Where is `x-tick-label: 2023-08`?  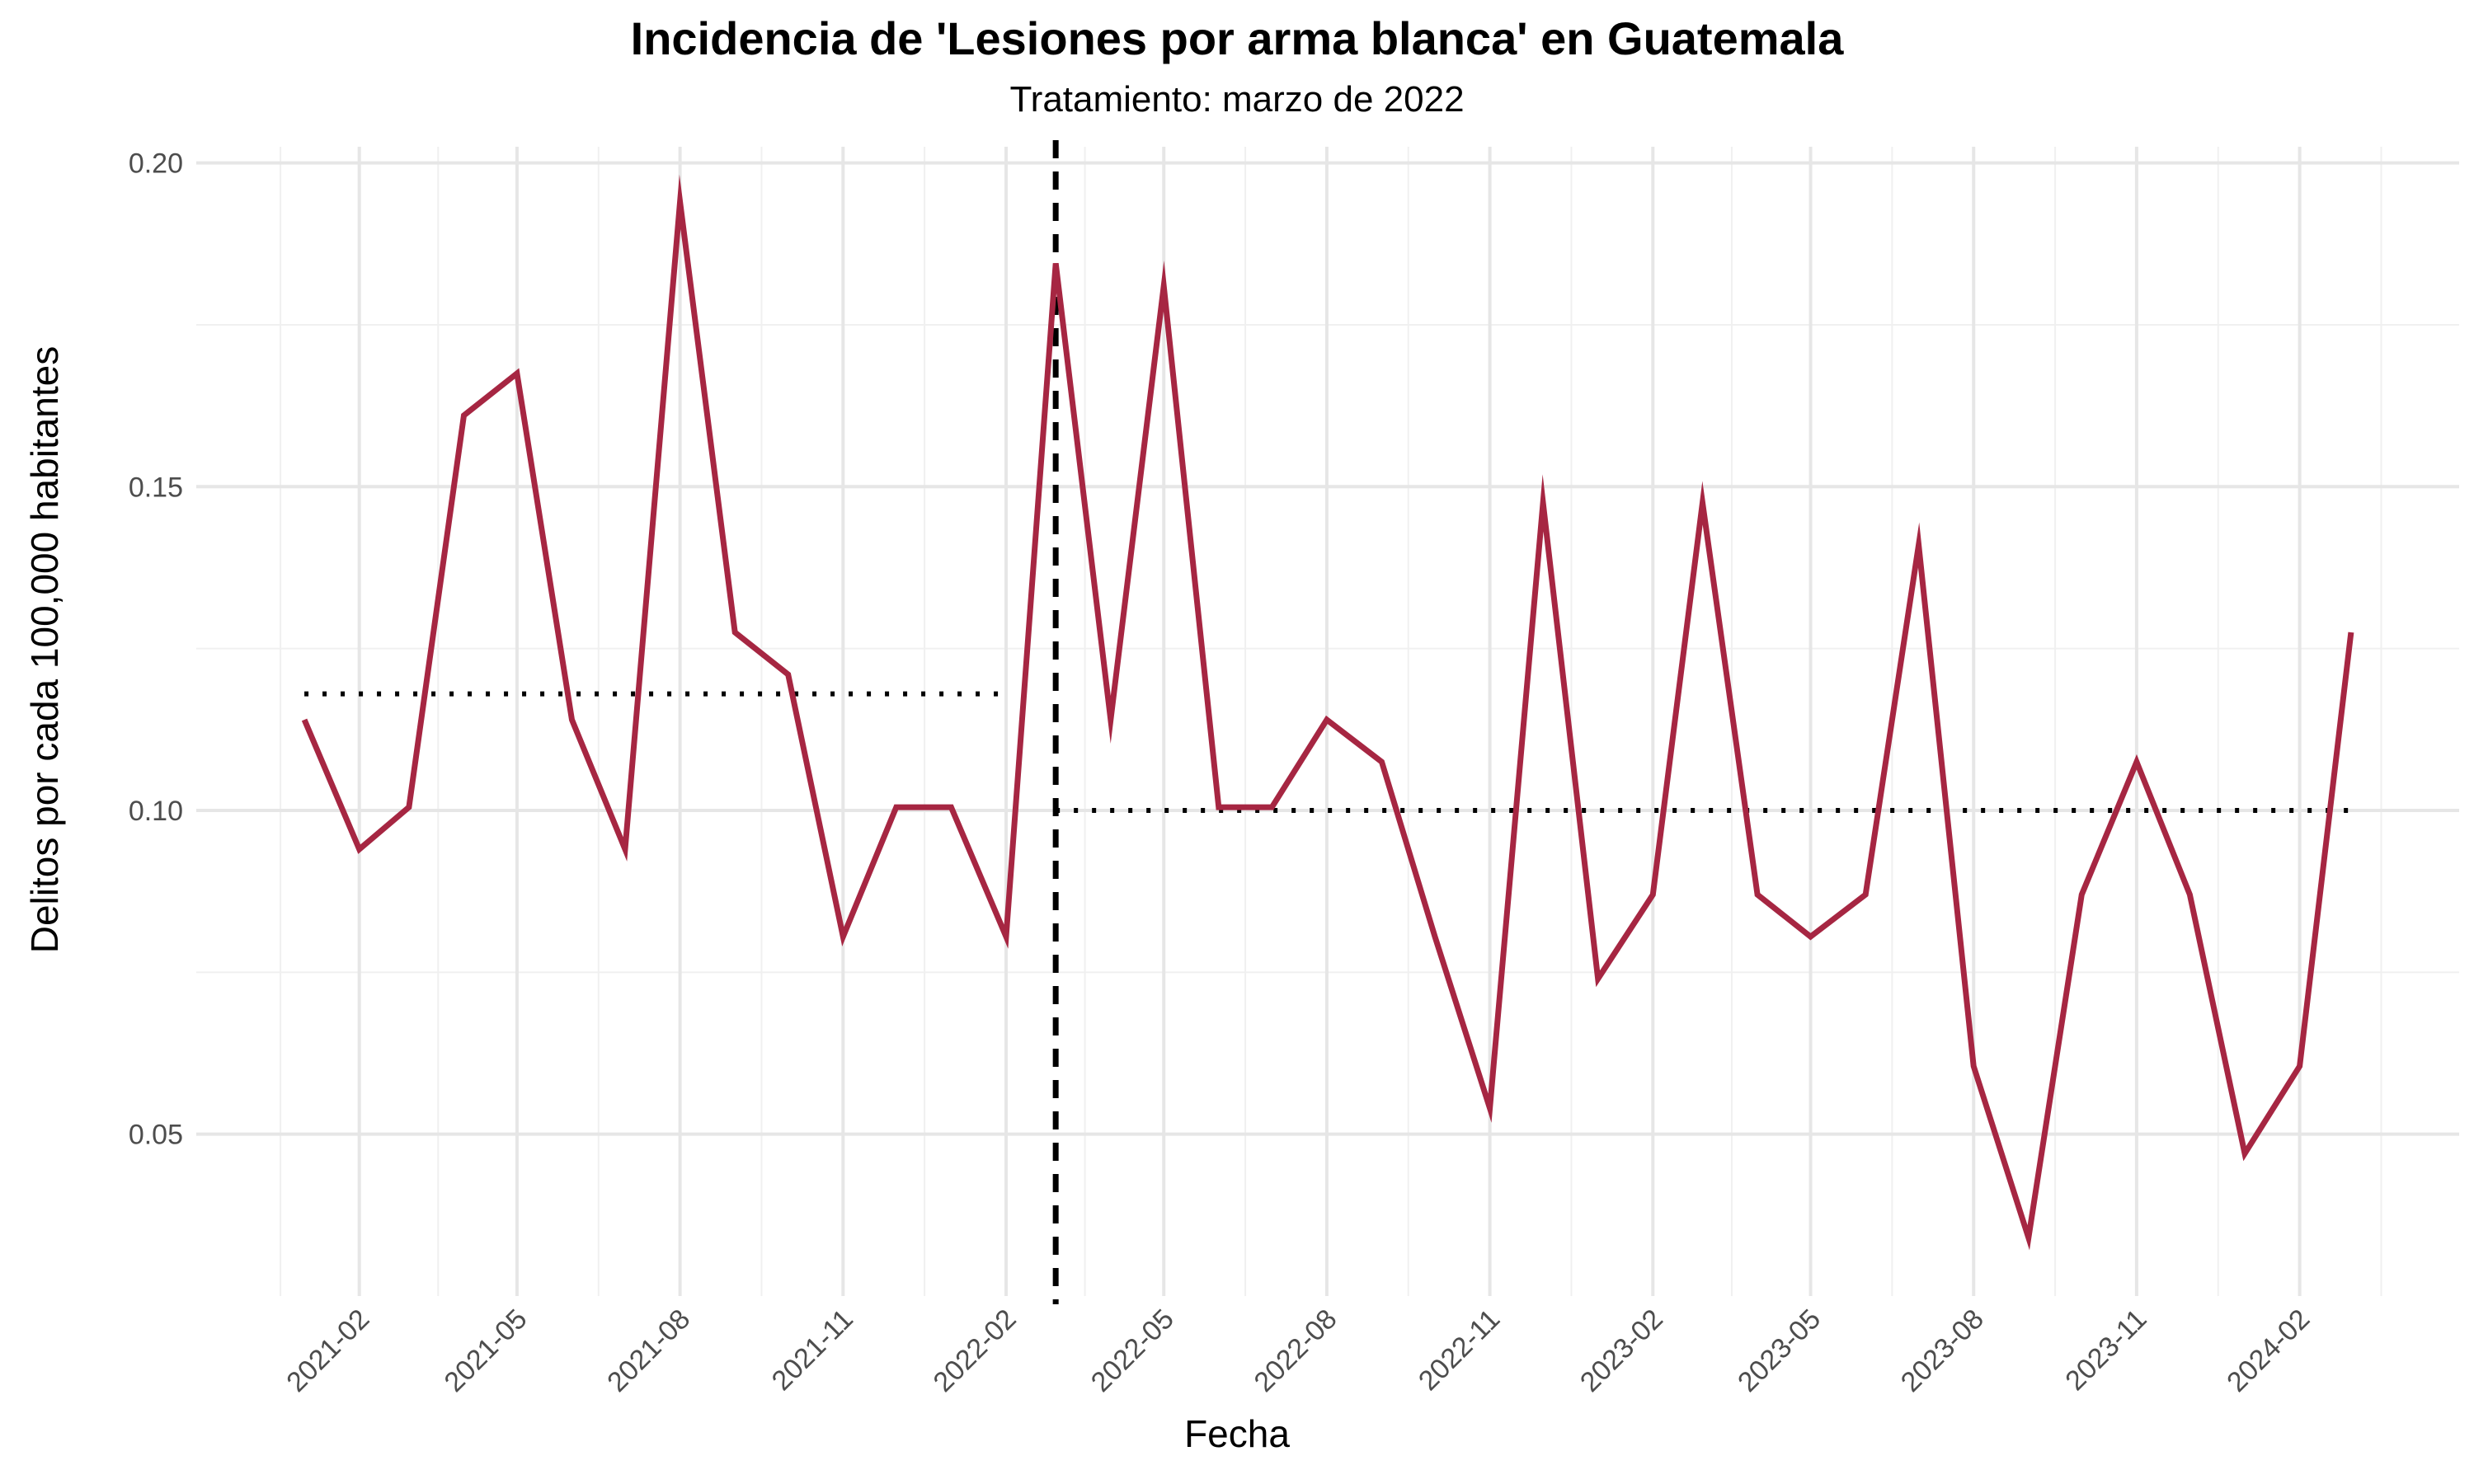 x-tick-label: 2023-08 is located at coordinates (1942, 1350).